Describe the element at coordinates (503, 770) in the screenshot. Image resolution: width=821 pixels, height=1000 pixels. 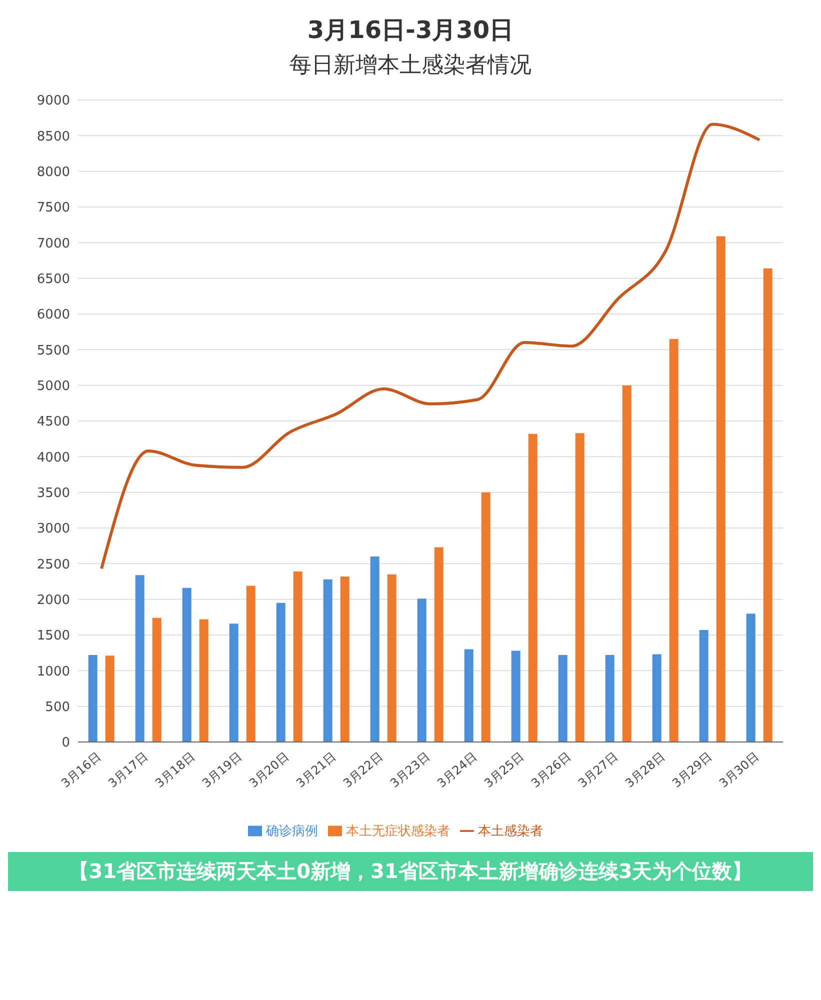
I see `x-tick-label: 3月25日` at that location.